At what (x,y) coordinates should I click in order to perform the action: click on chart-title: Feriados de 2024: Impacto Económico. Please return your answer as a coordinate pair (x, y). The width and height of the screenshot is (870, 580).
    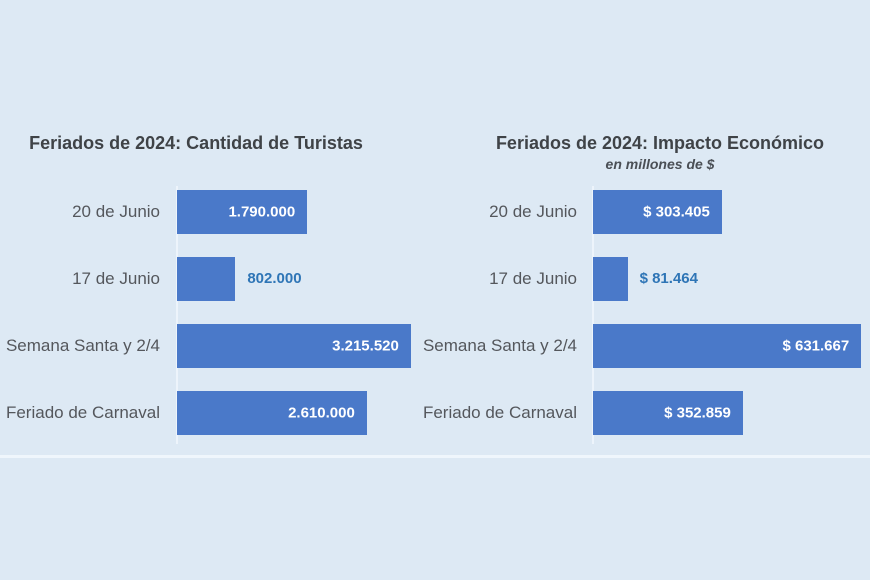
    Looking at the image, I should click on (660, 143).